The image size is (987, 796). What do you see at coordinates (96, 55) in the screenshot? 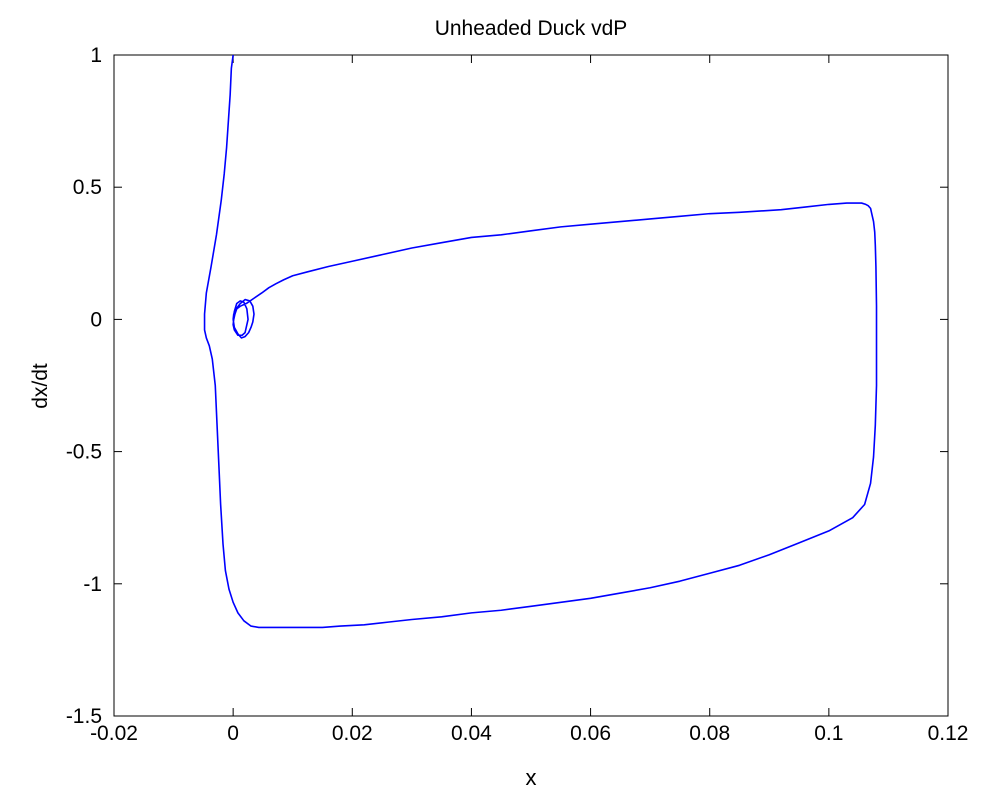
I see `y-tick-label: 1` at bounding box center [96, 55].